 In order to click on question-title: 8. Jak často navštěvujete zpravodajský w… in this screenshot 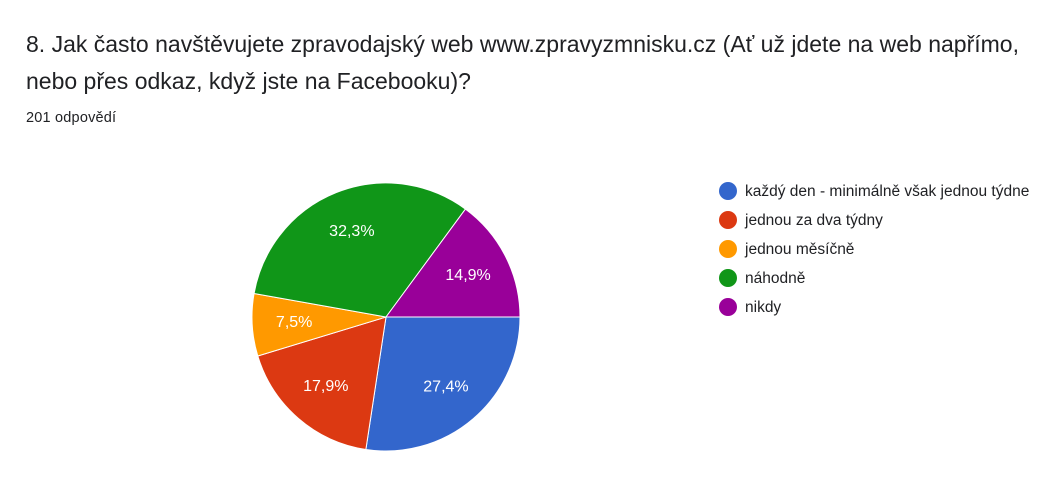, I will do `click(522, 62)`.